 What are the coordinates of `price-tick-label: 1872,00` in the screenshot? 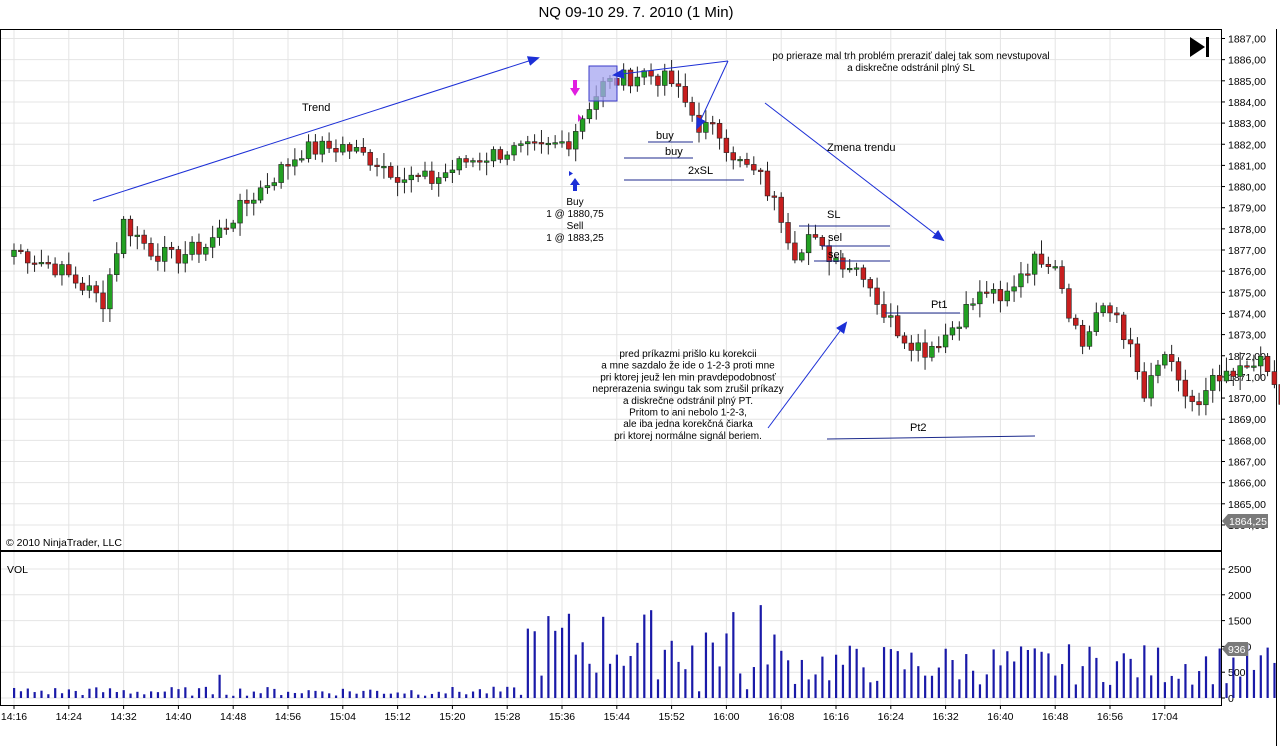 It's located at (1247, 357).